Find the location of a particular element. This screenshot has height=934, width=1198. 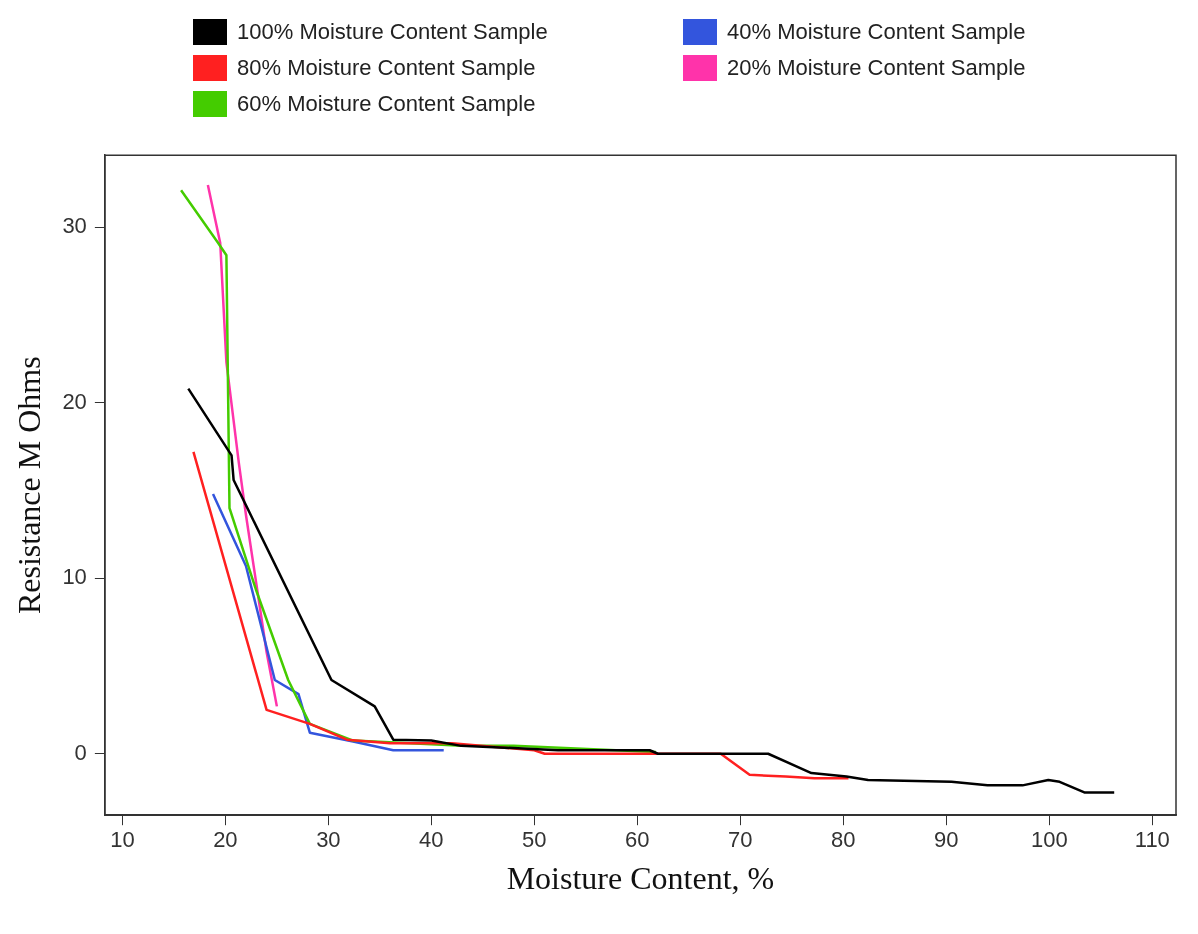

x-tick-label: 70 is located at coordinates (740, 840).